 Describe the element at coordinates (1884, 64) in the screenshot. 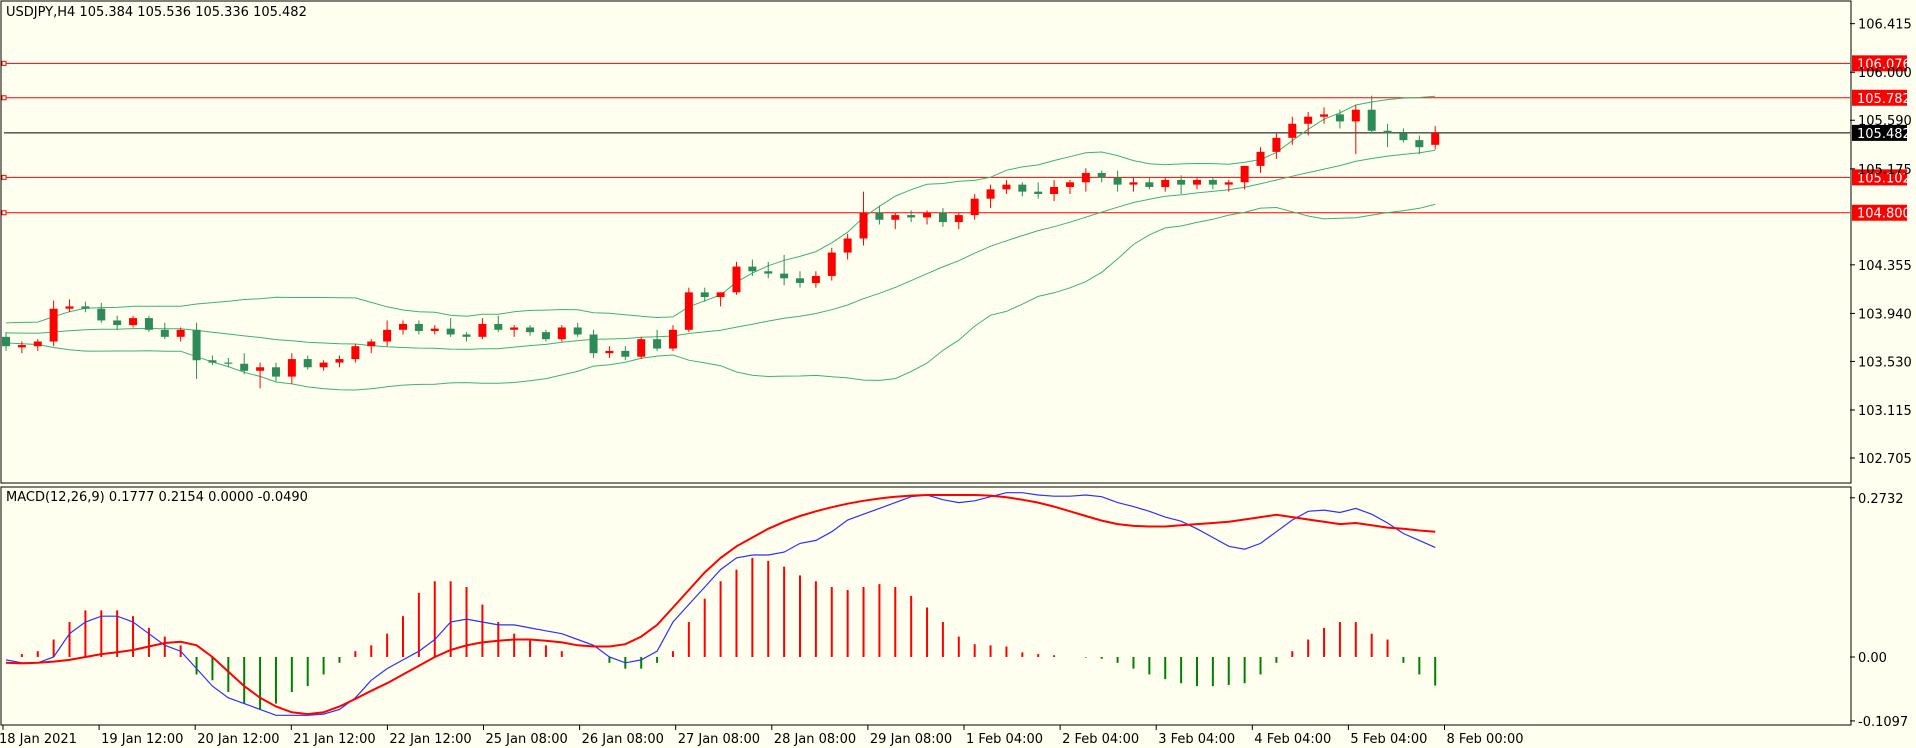

I see `price-label: 106.076` at that location.